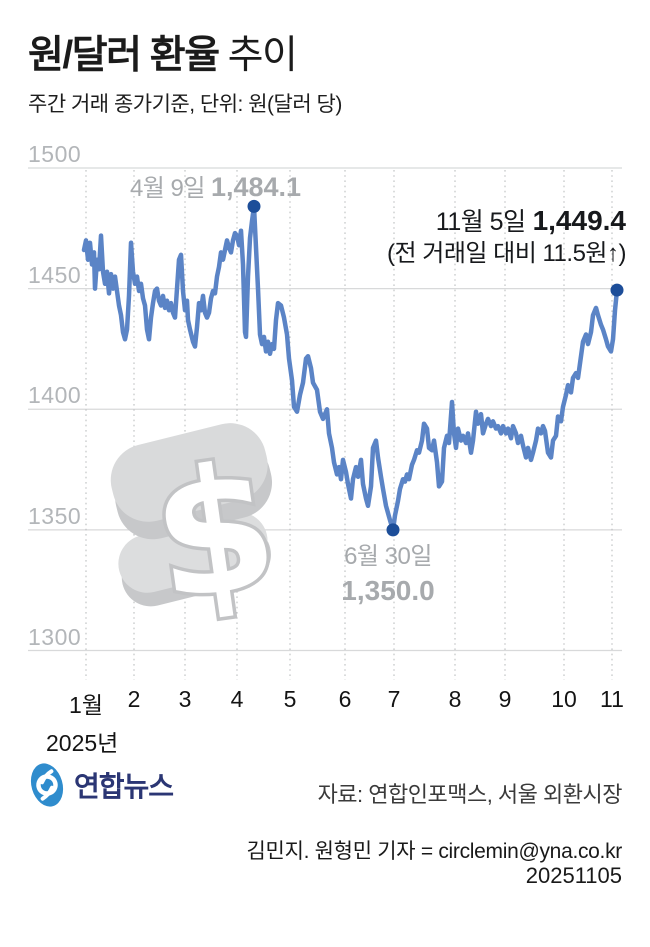  I want to click on annotation-peak-value: 1,484.1, so click(256, 187).